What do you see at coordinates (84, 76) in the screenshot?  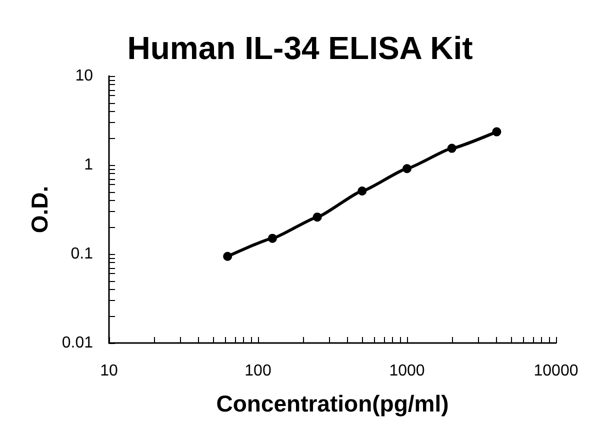 I see `y-tick-label: 10` at bounding box center [84, 76].